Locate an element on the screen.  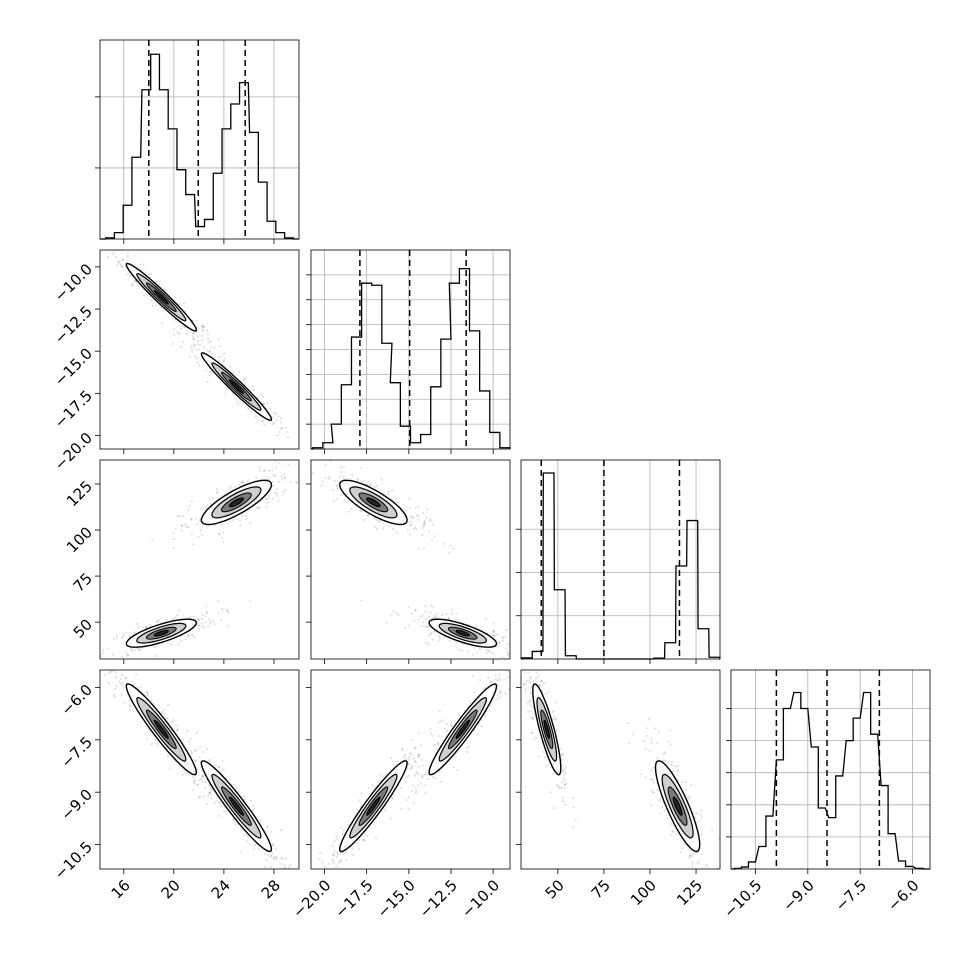
x-tick-label: −17.5 is located at coordinates (353, 898).